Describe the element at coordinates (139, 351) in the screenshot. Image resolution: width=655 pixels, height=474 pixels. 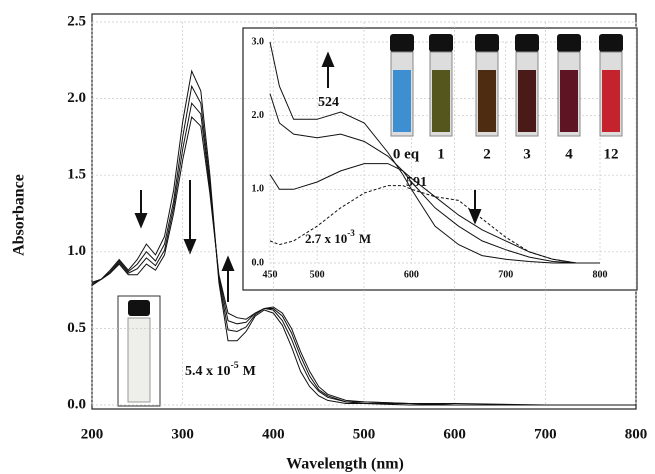
I see `reference-vial` at that location.